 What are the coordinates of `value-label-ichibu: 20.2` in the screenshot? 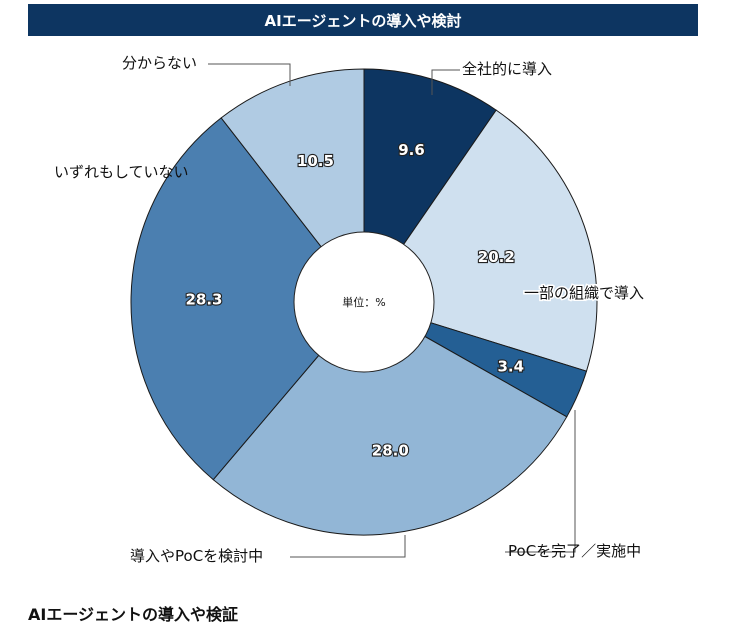 It's located at (496, 257).